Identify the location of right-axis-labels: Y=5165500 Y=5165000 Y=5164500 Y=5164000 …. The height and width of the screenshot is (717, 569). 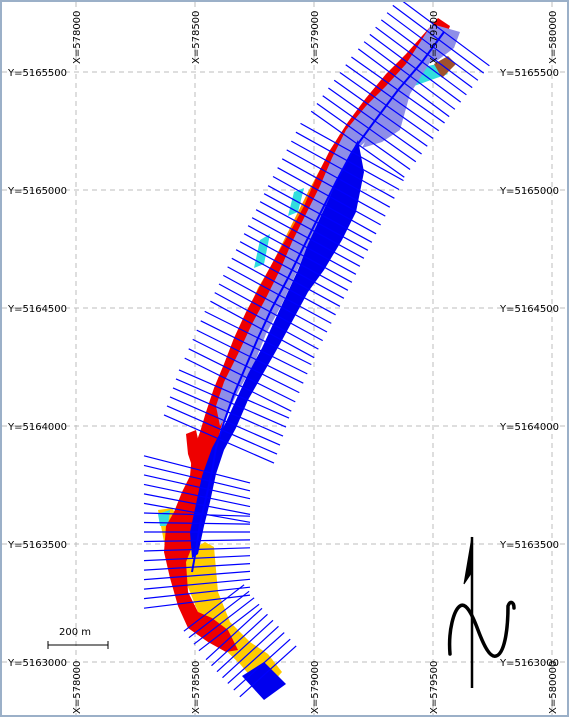
(529, 368).